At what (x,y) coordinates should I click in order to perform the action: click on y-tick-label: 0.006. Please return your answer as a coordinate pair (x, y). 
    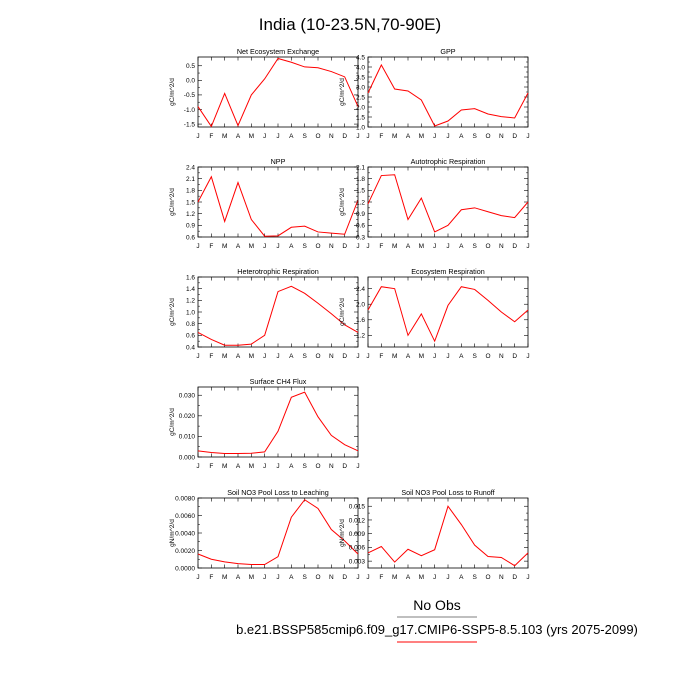
    Looking at the image, I should click on (357, 548).